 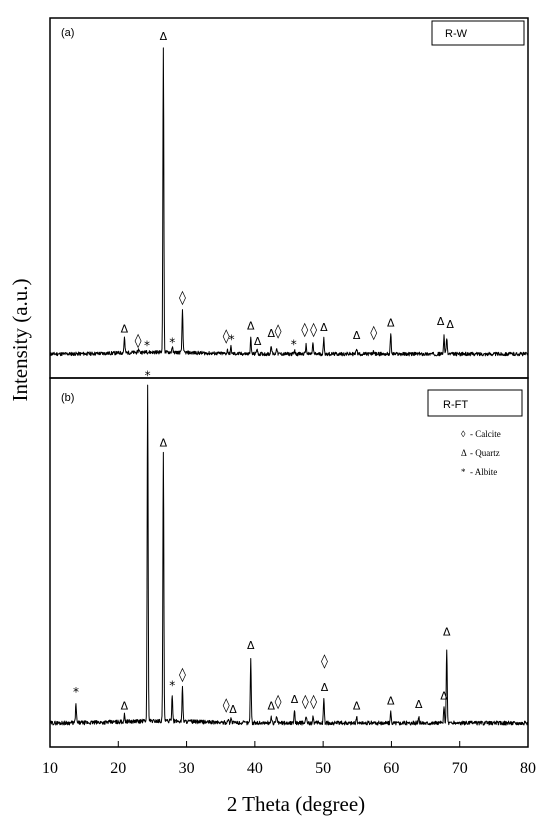 I want to click on x-tick-label: 60, so click(x=391, y=768).